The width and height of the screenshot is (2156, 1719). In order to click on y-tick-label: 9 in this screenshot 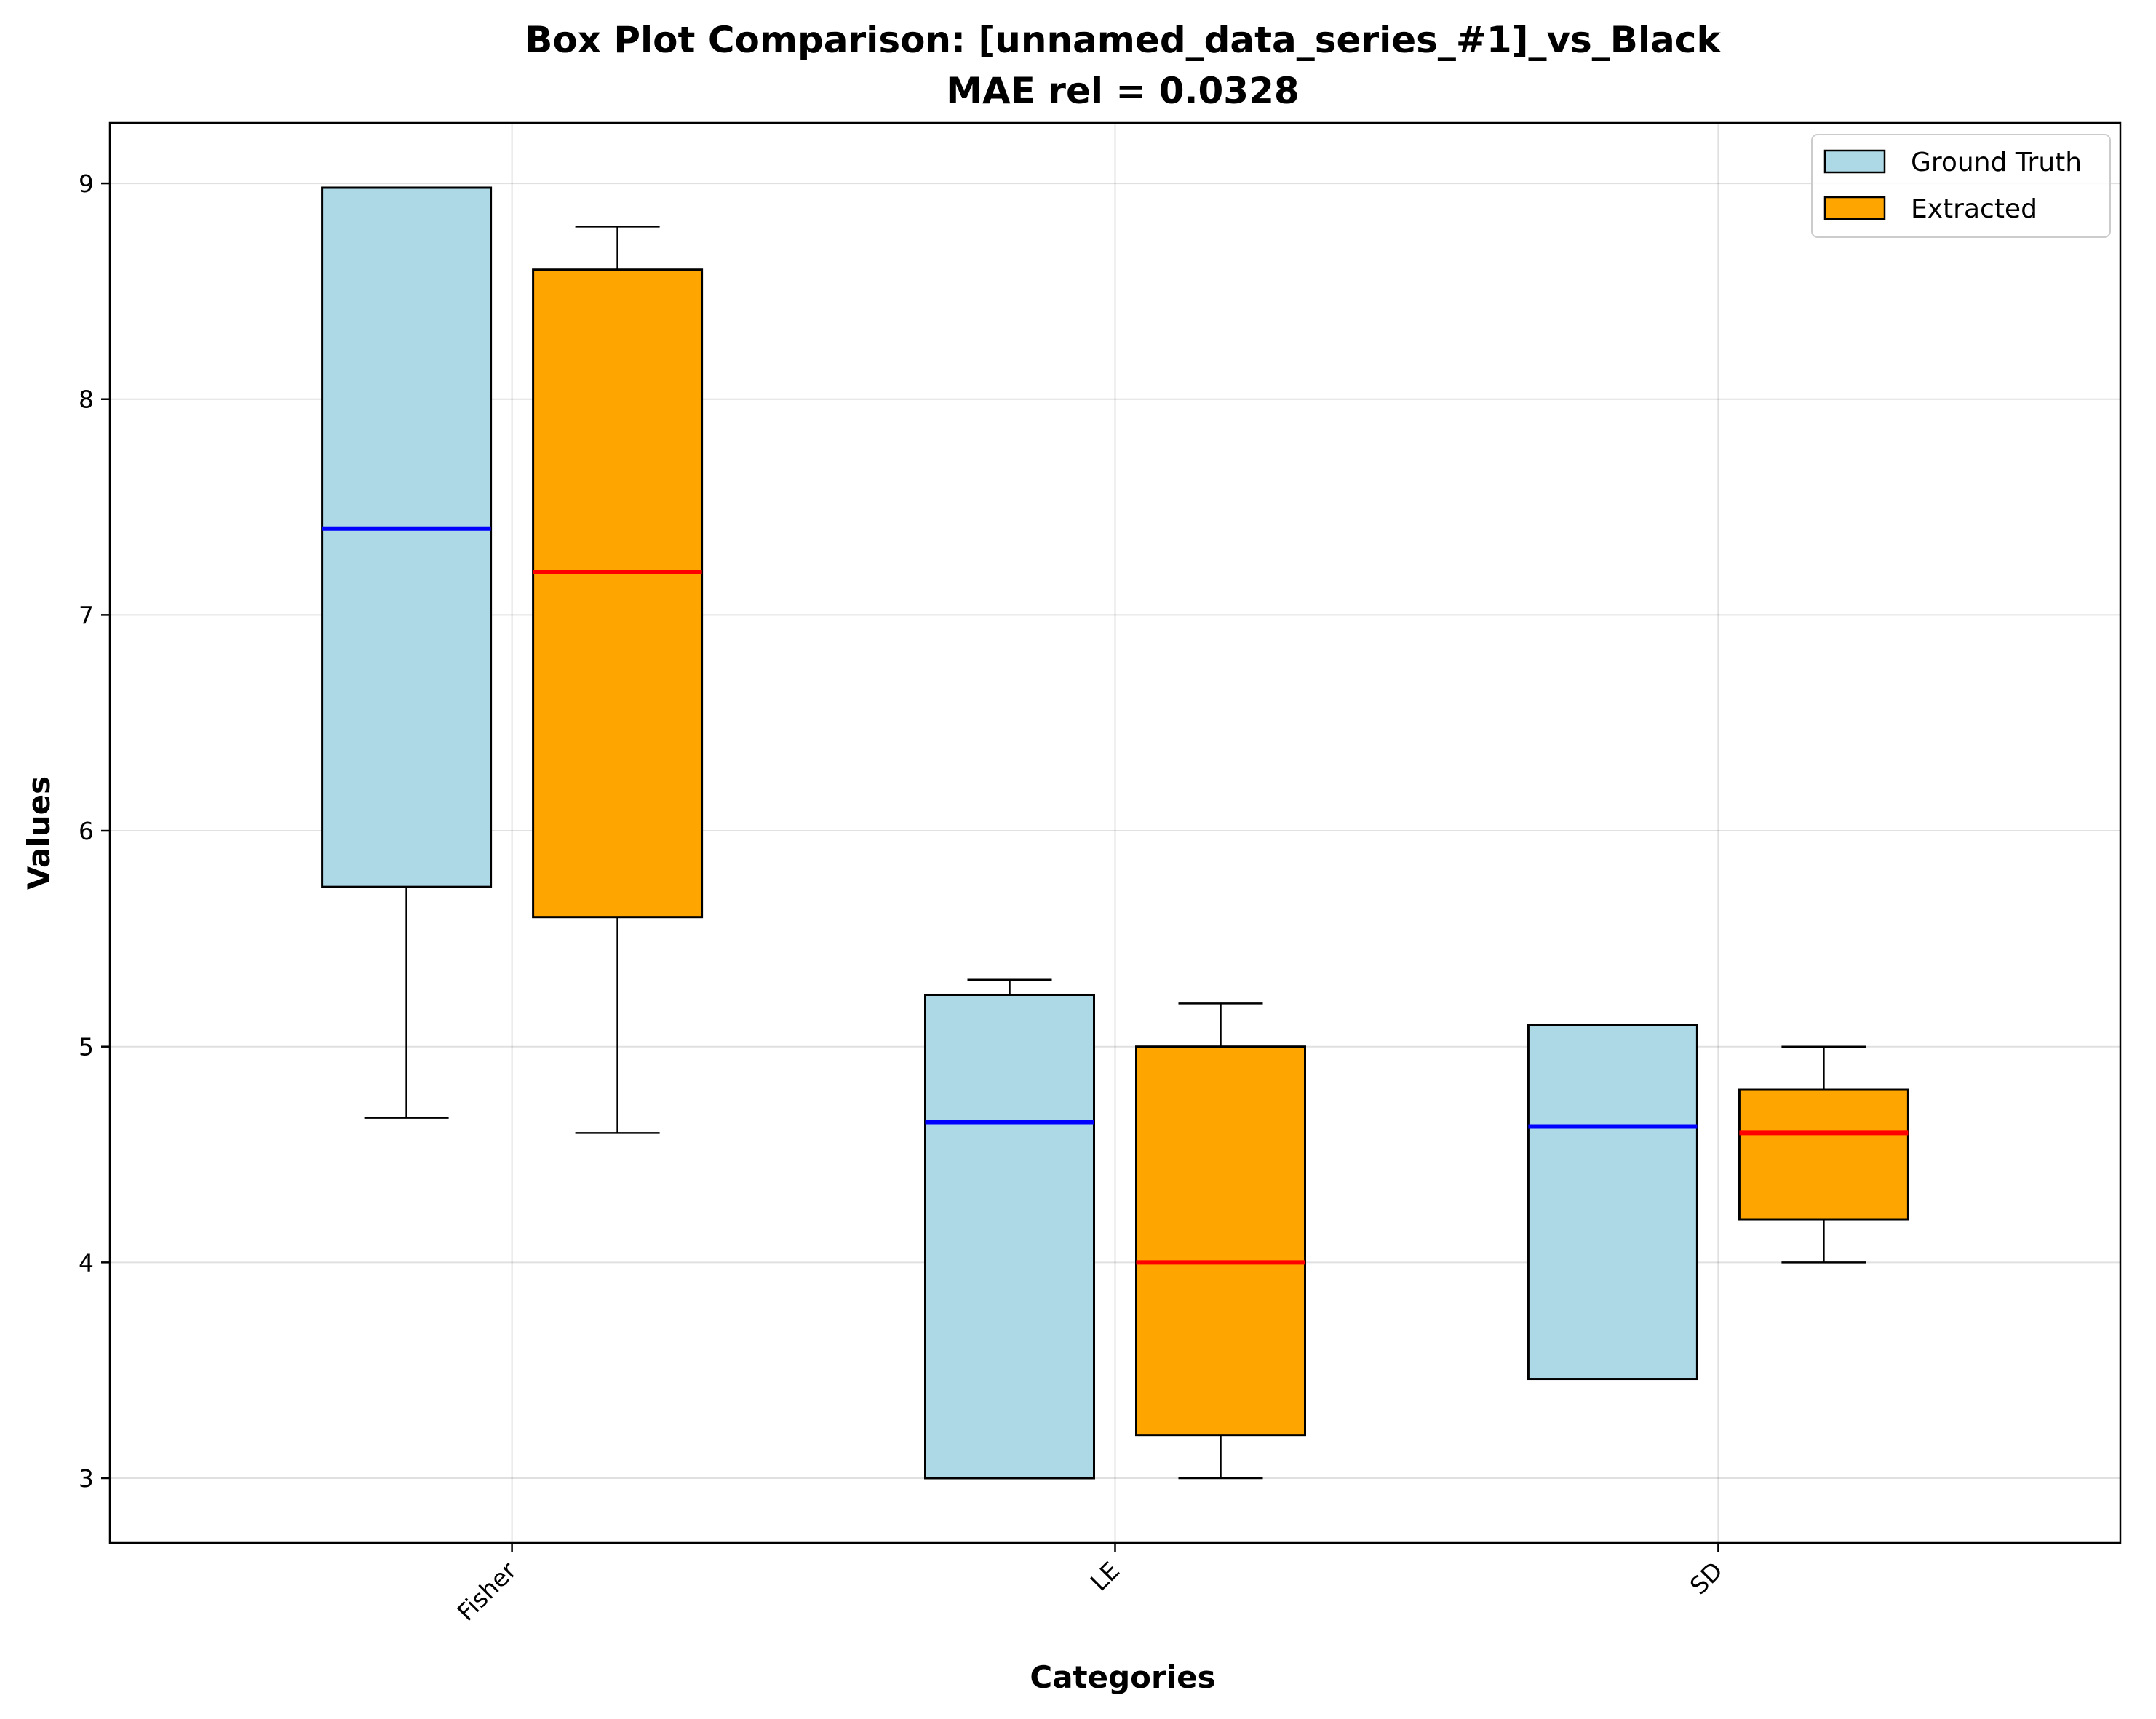, I will do `click(86, 183)`.